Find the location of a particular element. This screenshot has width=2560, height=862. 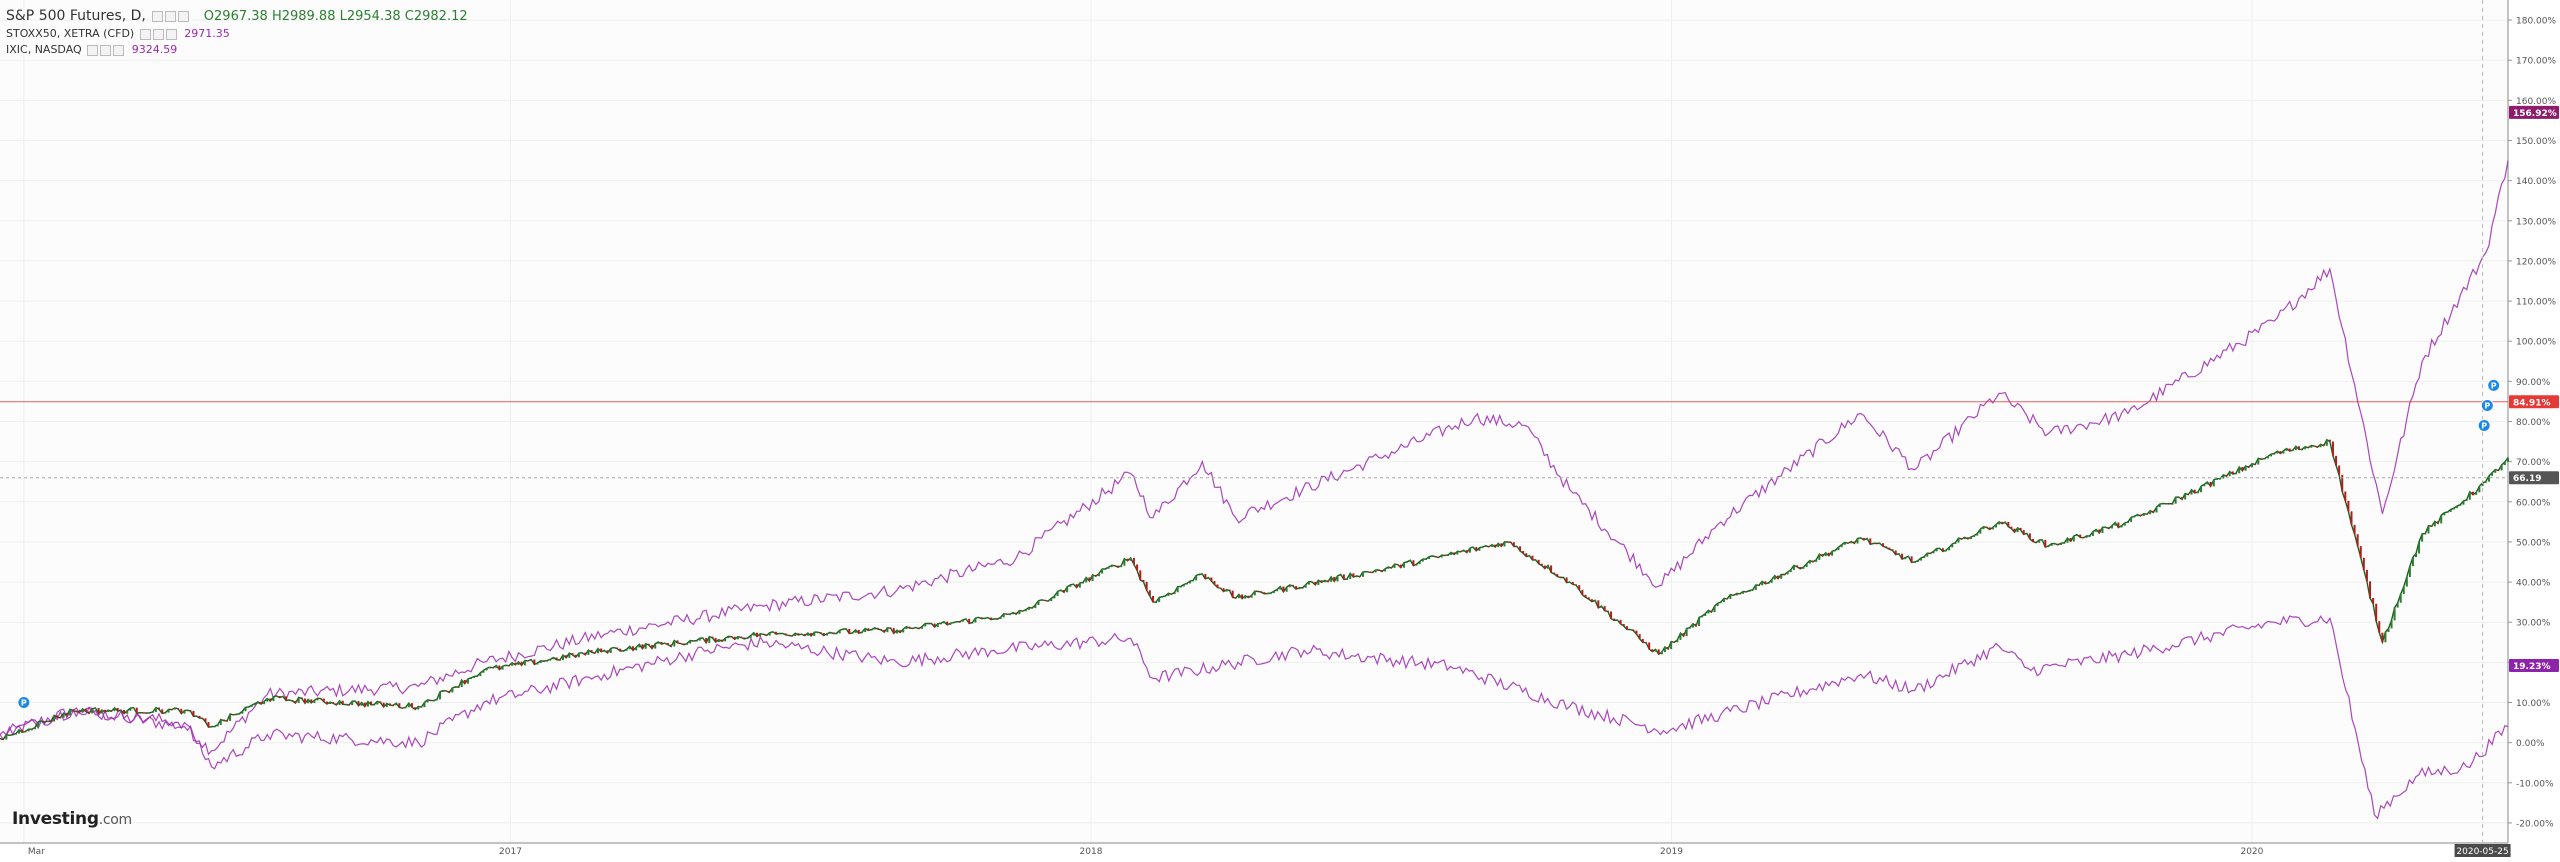

event-marker-letter: P is located at coordinates (2484, 426).